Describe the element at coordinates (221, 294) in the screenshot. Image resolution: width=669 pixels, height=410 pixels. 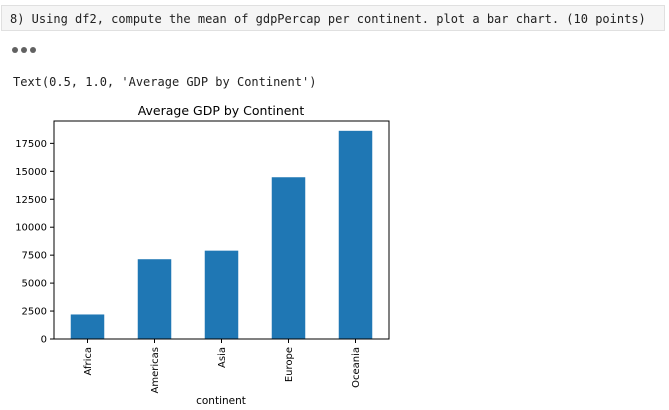
I see `bar-asia` at that location.